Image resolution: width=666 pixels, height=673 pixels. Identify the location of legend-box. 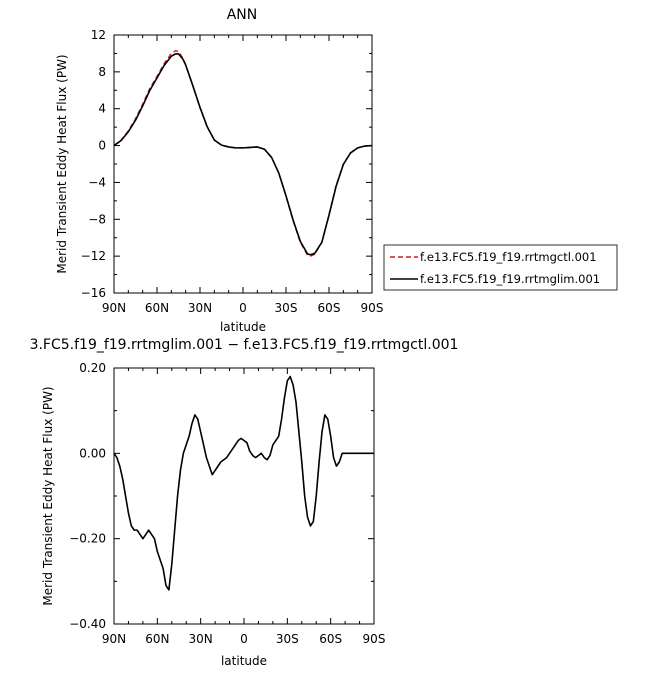
(500, 267).